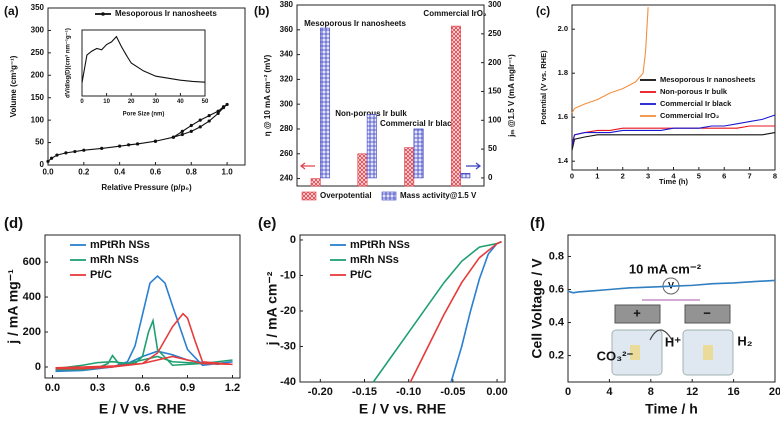  Describe the element at coordinates (287, 78) in the screenshot. I see `y-tick-label: 320` at that location.